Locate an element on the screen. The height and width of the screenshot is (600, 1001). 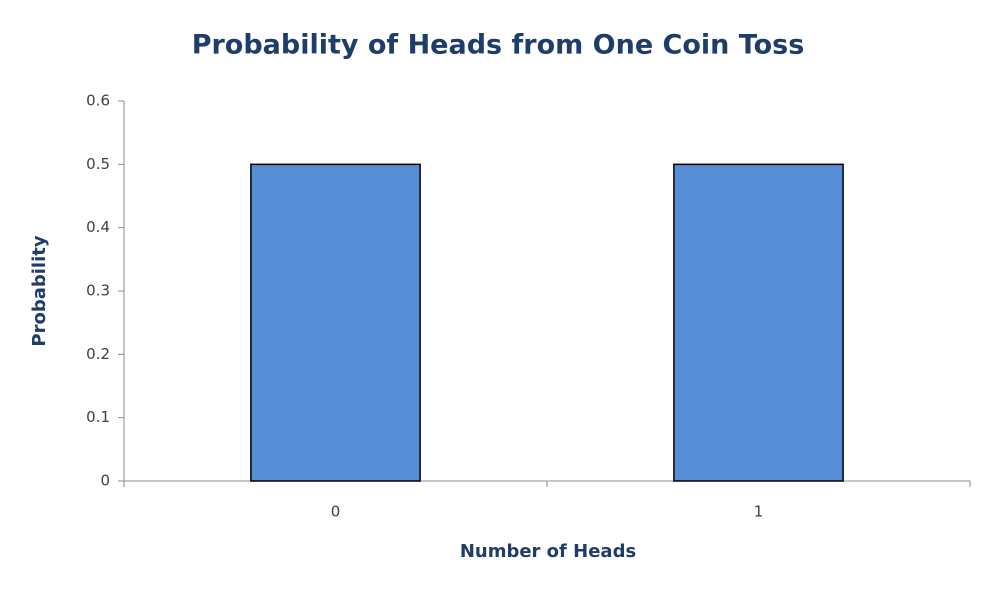
y-tick-label: 0 is located at coordinates (105, 481).